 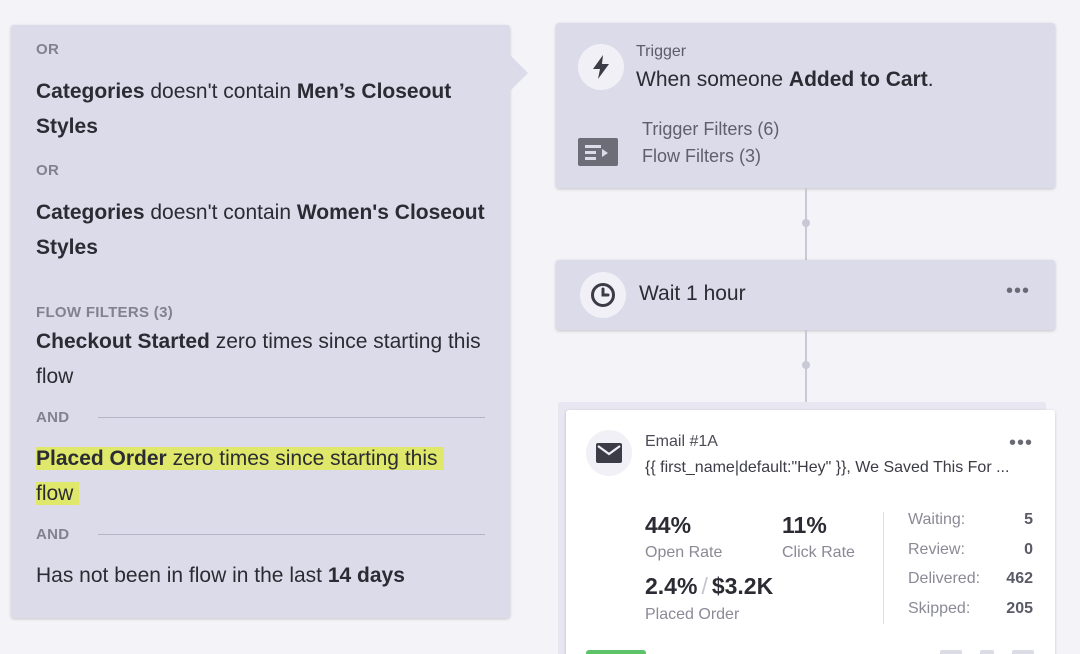 What do you see at coordinates (123, 341) in the screenshot?
I see `condition-event: Checkout Started` at bounding box center [123, 341].